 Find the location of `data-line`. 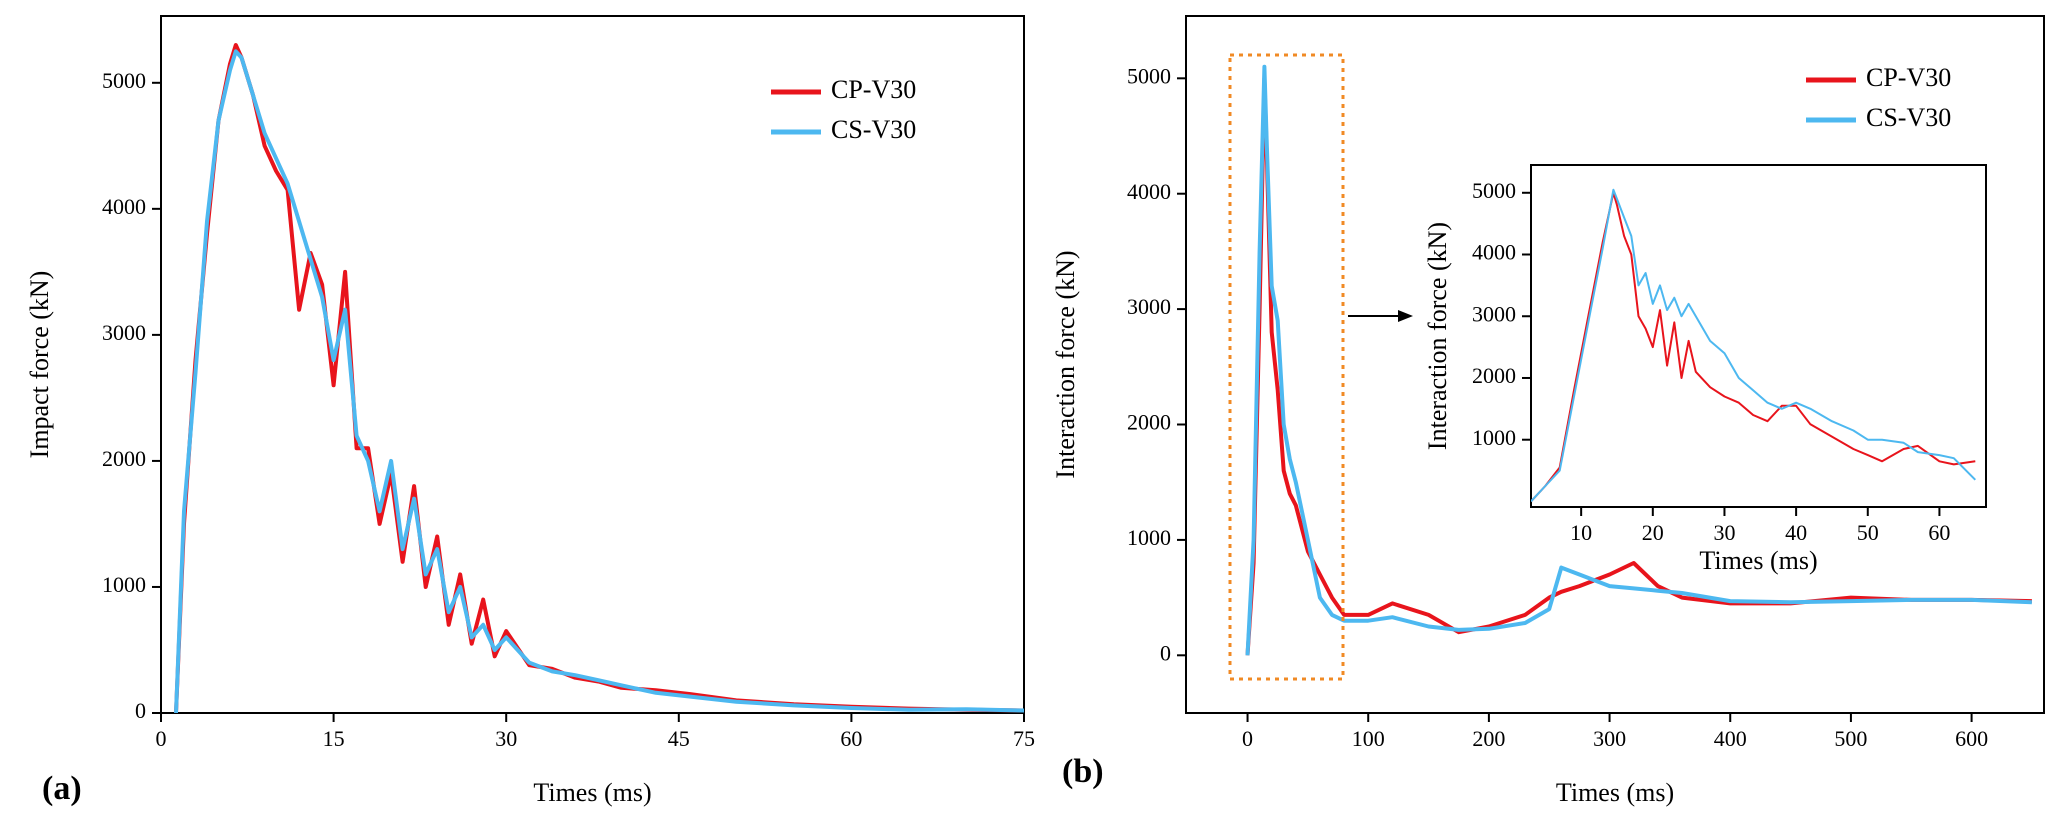

data-line is located at coordinates (1754, 345).